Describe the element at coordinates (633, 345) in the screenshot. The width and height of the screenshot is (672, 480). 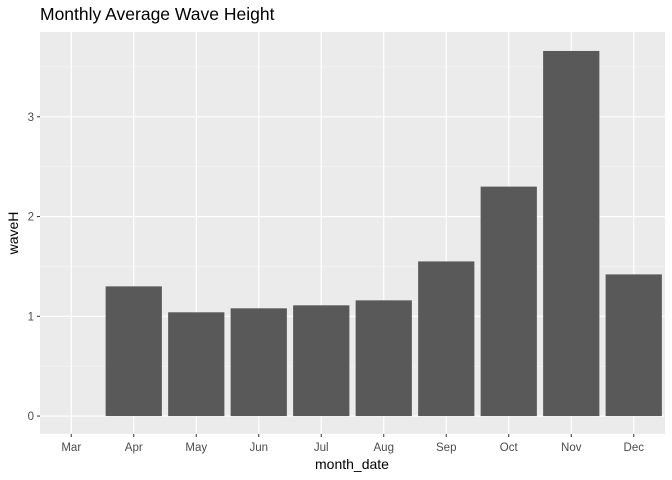
I see `bar-dec` at that location.